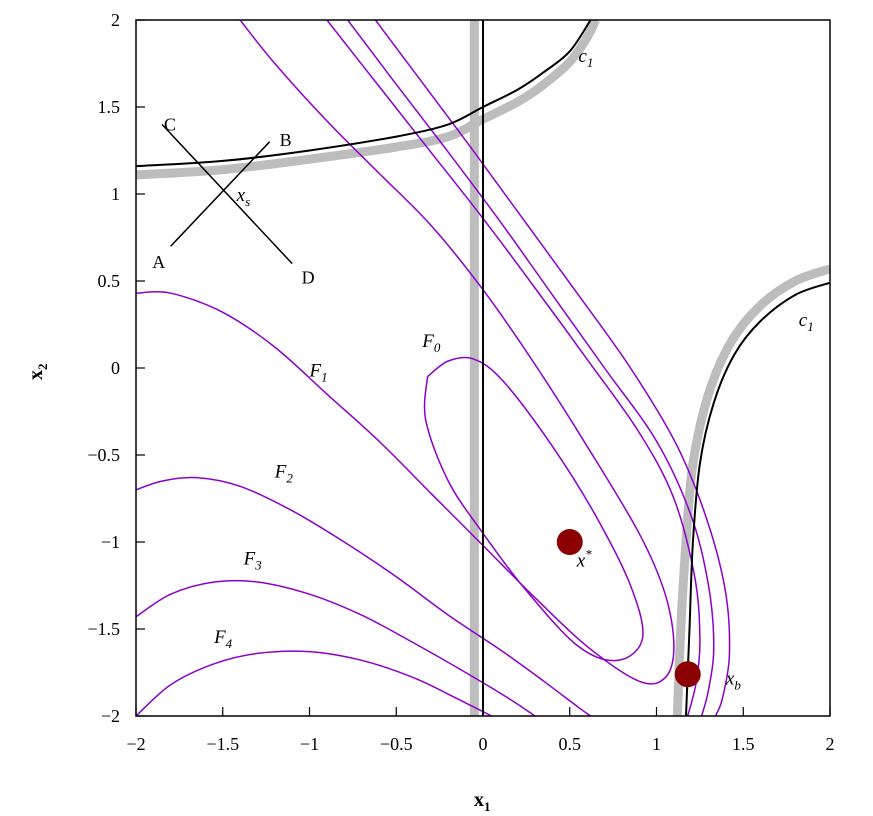 Image resolution: width=873 pixels, height=816 pixels. I want to click on contour-f0, so click(533, 509).